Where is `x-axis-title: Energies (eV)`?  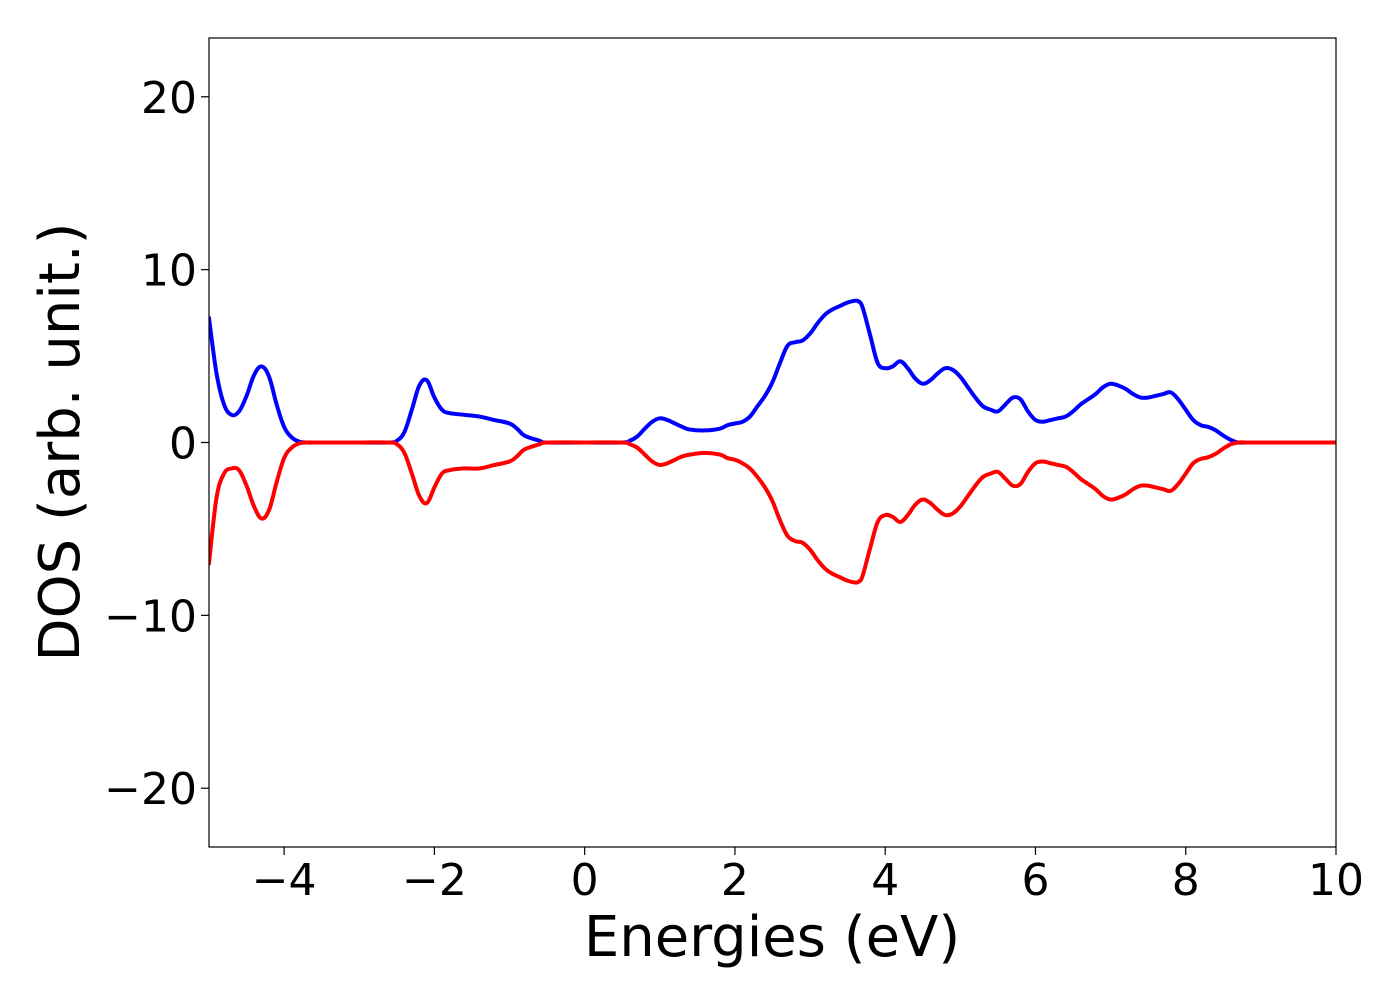
x-axis-title: Energies (eV) is located at coordinates (772, 937).